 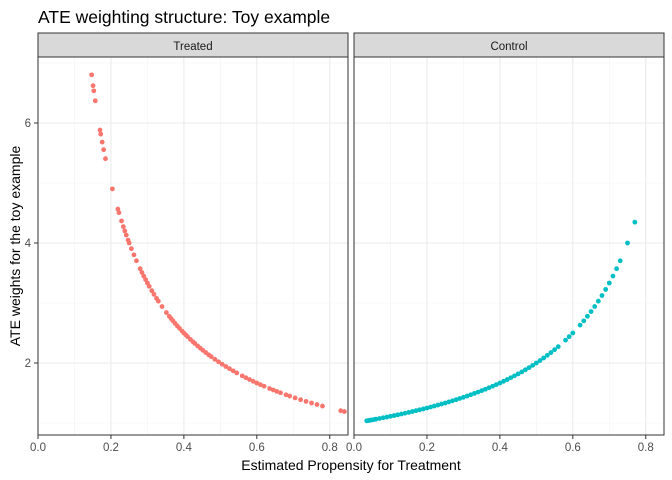 What do you see at coordinates (184, 444) in the screenshot?
I see `x-axis-treated: 0.0 0.2 0.4 0.6 0.8` at bounding box center [184, 444].